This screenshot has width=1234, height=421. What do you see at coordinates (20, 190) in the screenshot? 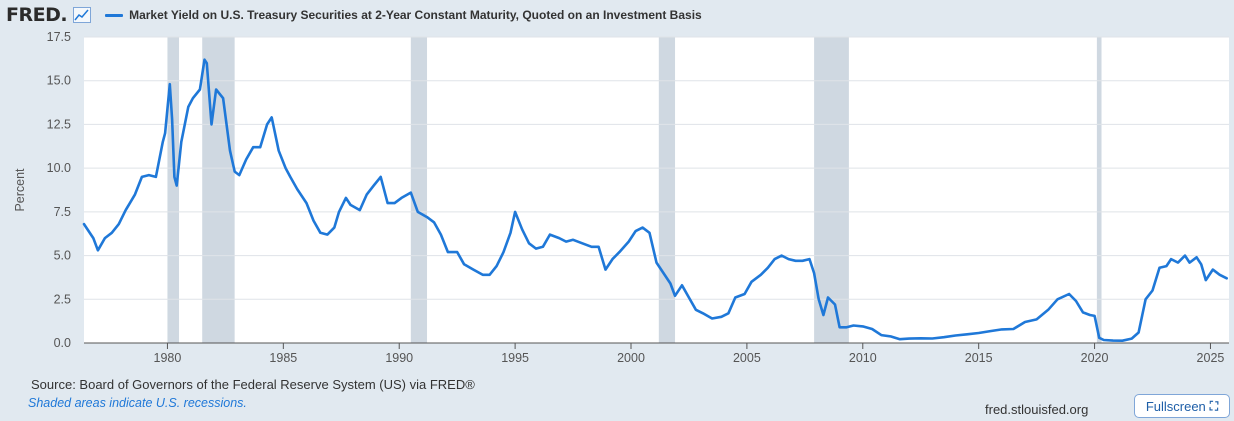
I see `y-axis-label: Percent` at bounding box center [20, 190].